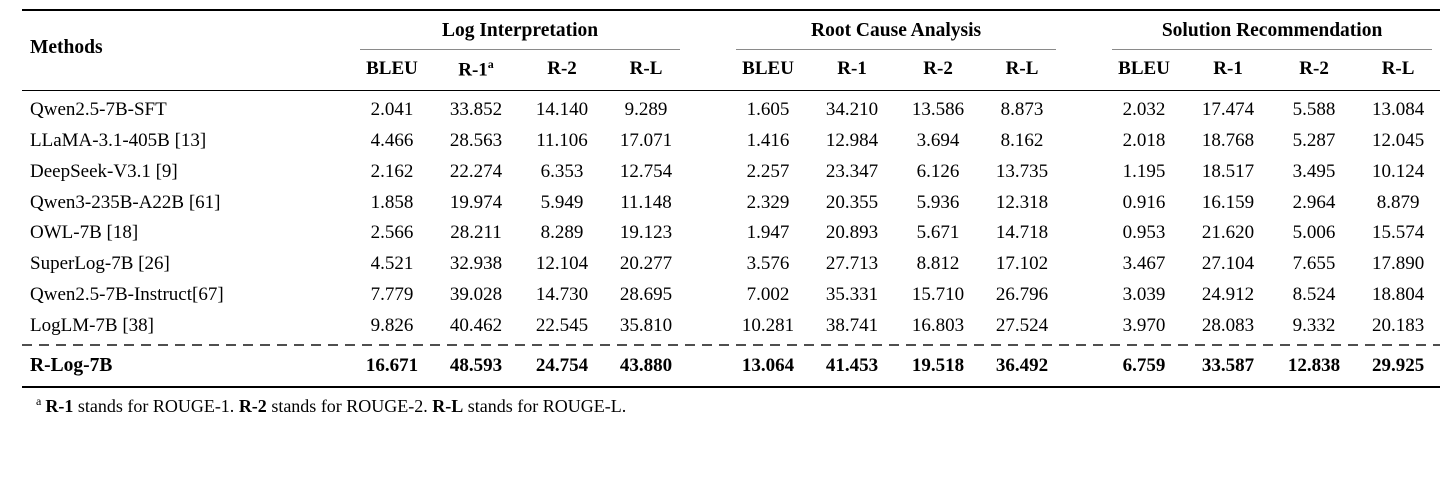 The image size is (1454, 479). Describe the element at coordinates (1022, 295) in the screenshot. I see `value-cell: 26.796` at that location.